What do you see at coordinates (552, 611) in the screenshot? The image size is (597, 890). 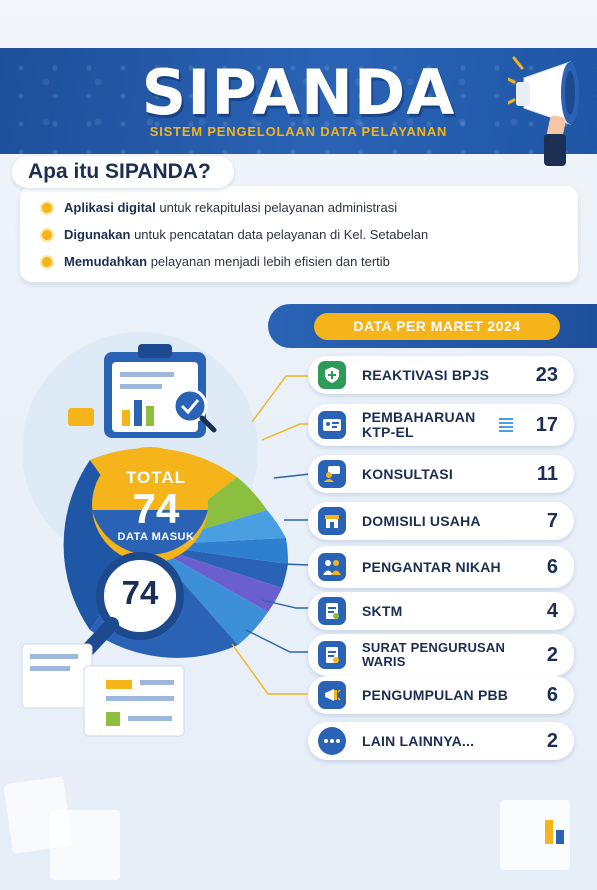 I see `service-count: 4` at bounding box center [552, 611].